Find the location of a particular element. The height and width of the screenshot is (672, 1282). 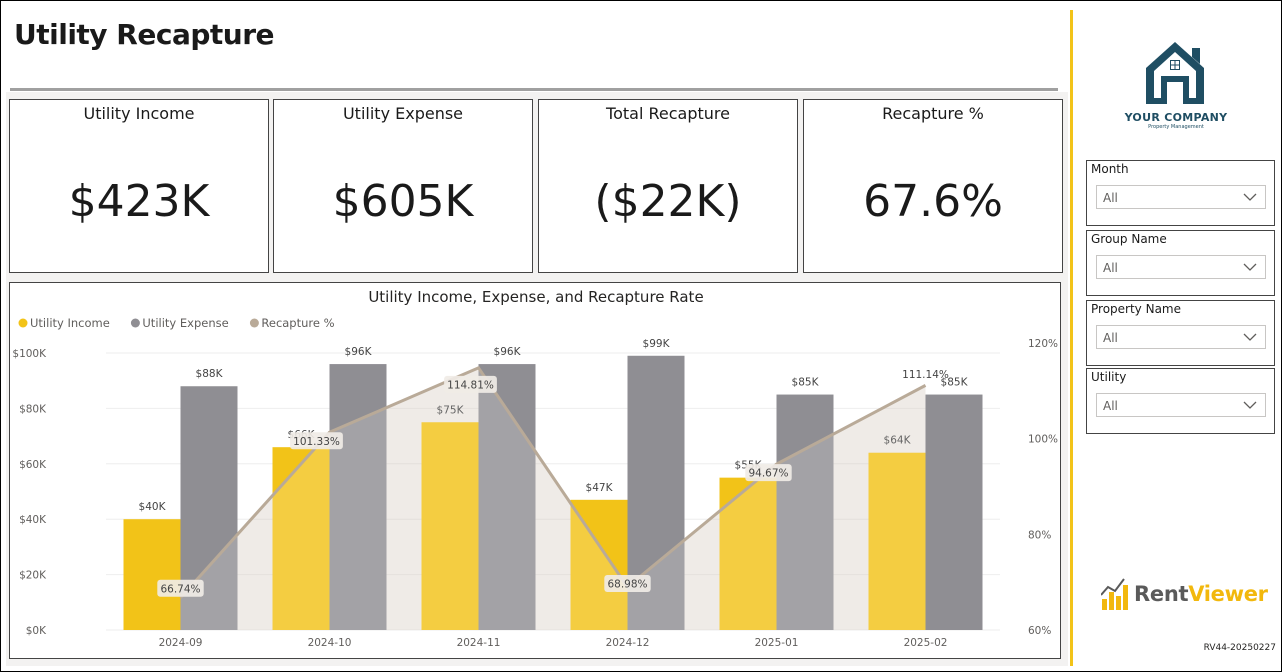

x-tick-label: 2024-11 is located at coordinates (479, 643).